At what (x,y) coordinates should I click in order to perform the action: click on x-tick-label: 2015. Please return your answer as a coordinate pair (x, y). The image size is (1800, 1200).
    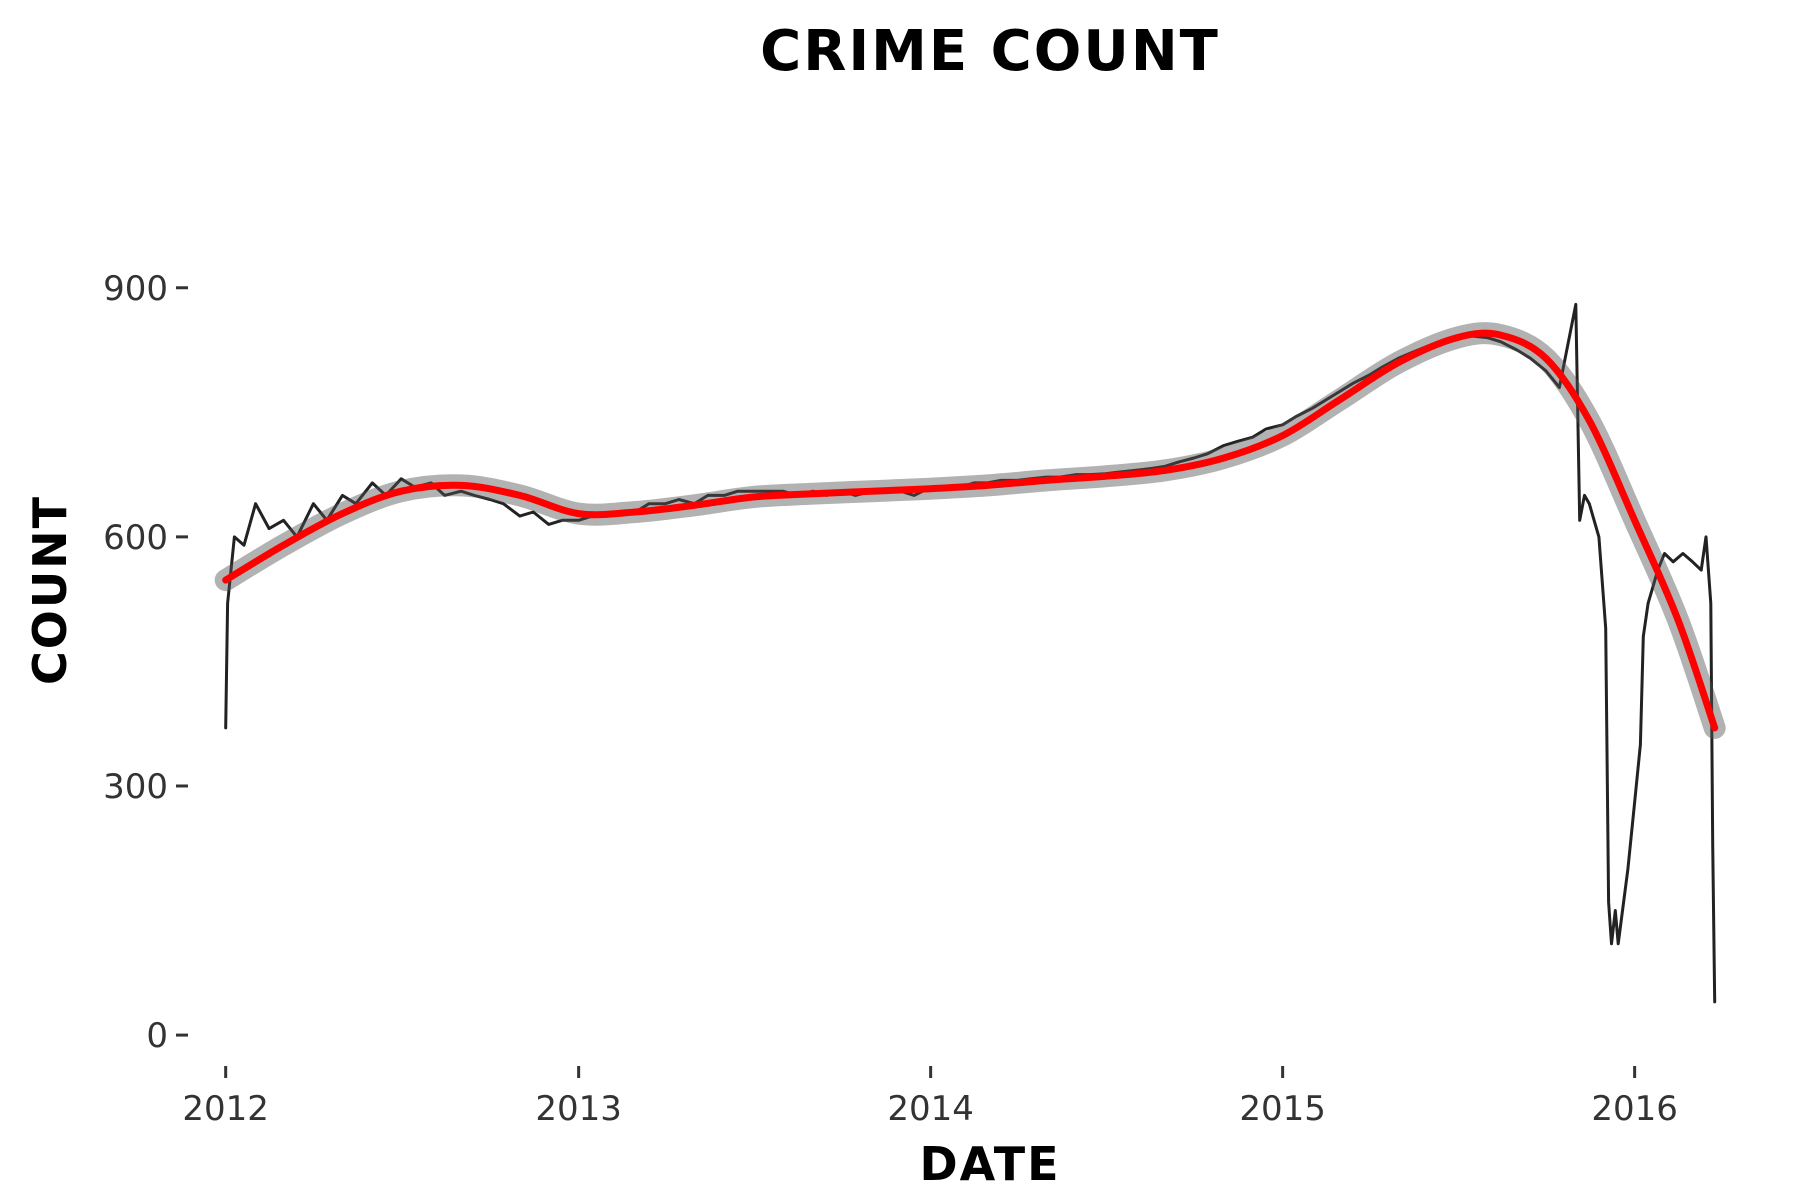
    Looking at the image, I should click on (1282, 1109).